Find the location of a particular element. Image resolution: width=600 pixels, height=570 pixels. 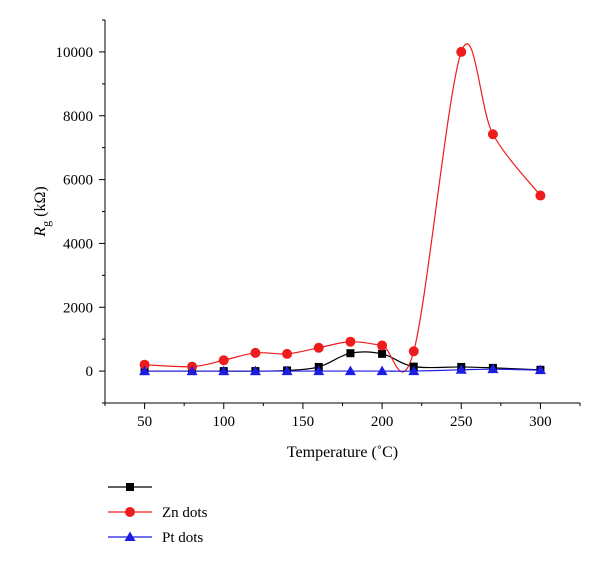

x-axis-title: Temperature (˚C) is located at coordinates (342, 452).